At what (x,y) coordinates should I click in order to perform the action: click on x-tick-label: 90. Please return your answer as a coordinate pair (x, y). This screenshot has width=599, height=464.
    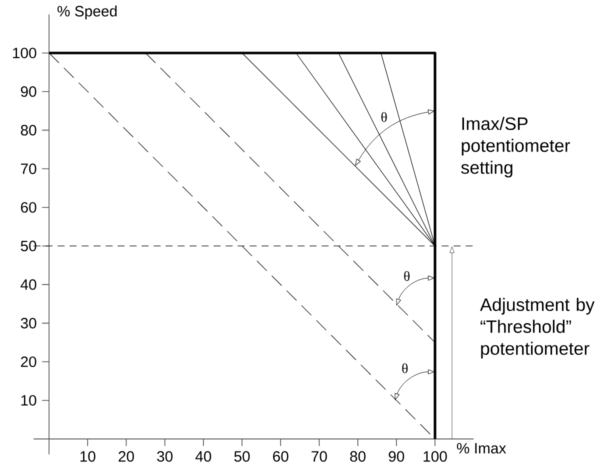
    Looking at the image, I should click on (396, 456).